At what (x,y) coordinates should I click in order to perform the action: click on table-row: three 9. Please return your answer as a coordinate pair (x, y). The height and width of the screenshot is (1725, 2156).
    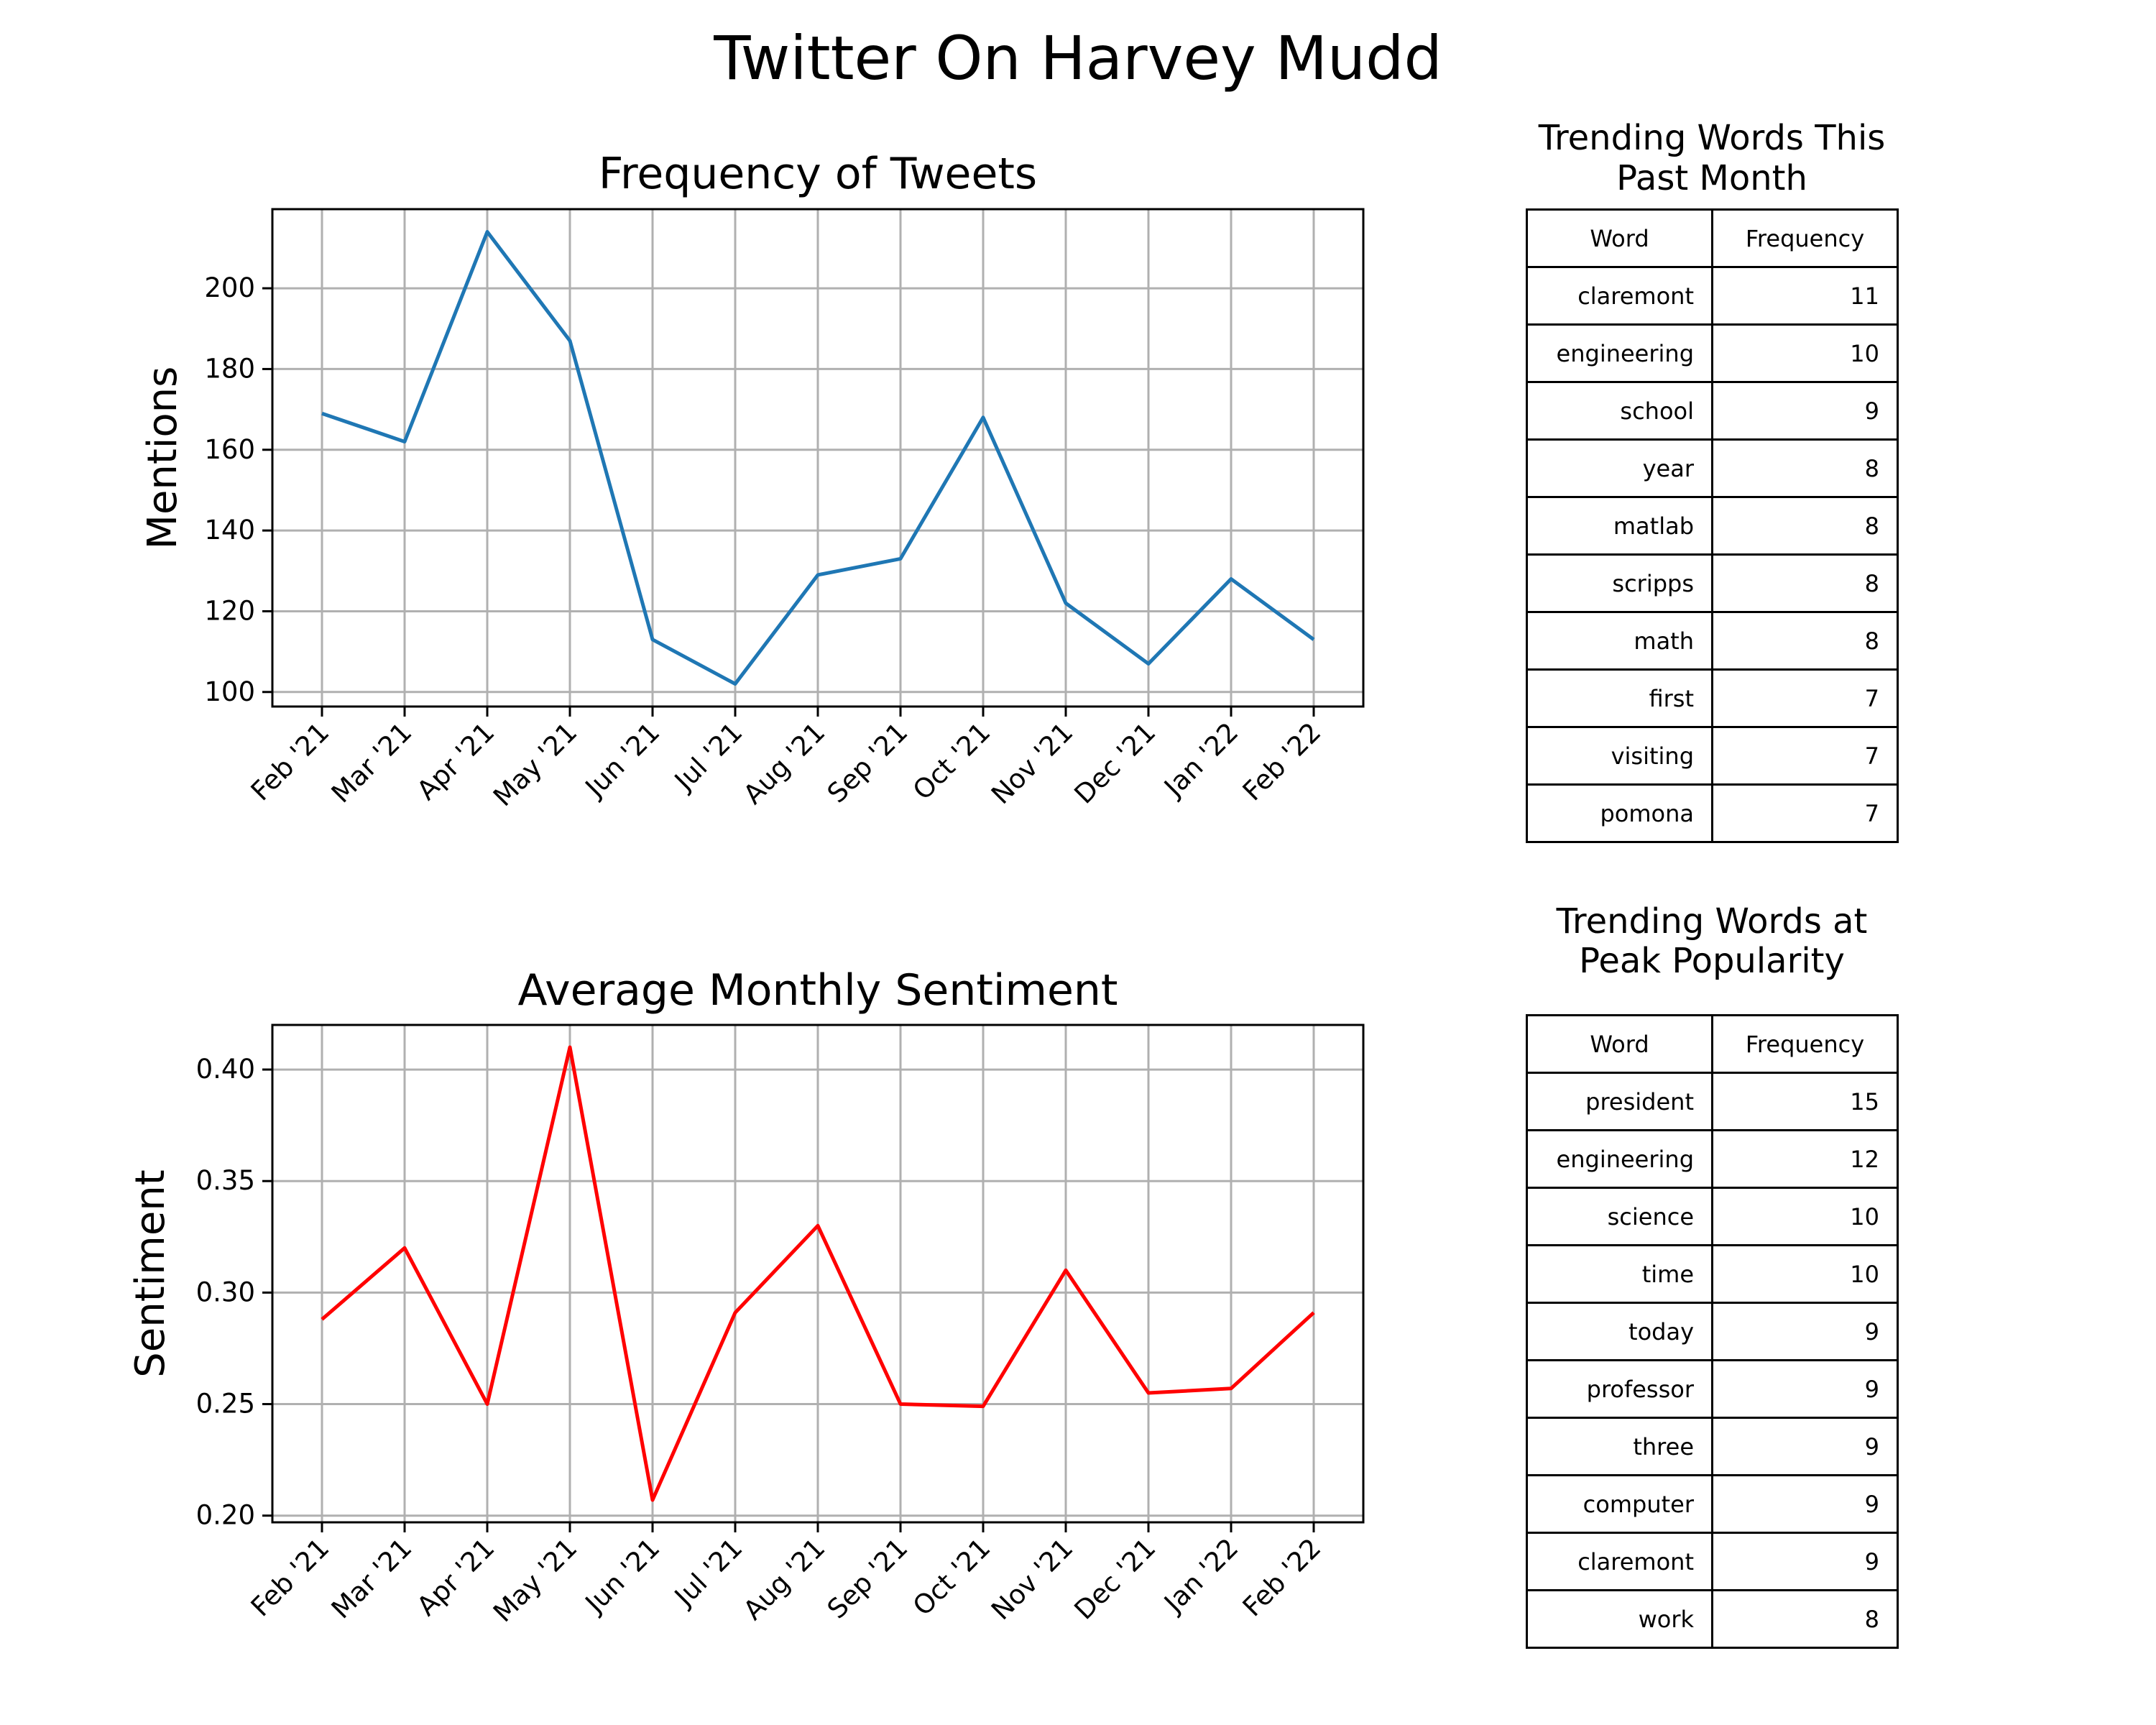
    Looking at the image, I should click on (1712, 1446).